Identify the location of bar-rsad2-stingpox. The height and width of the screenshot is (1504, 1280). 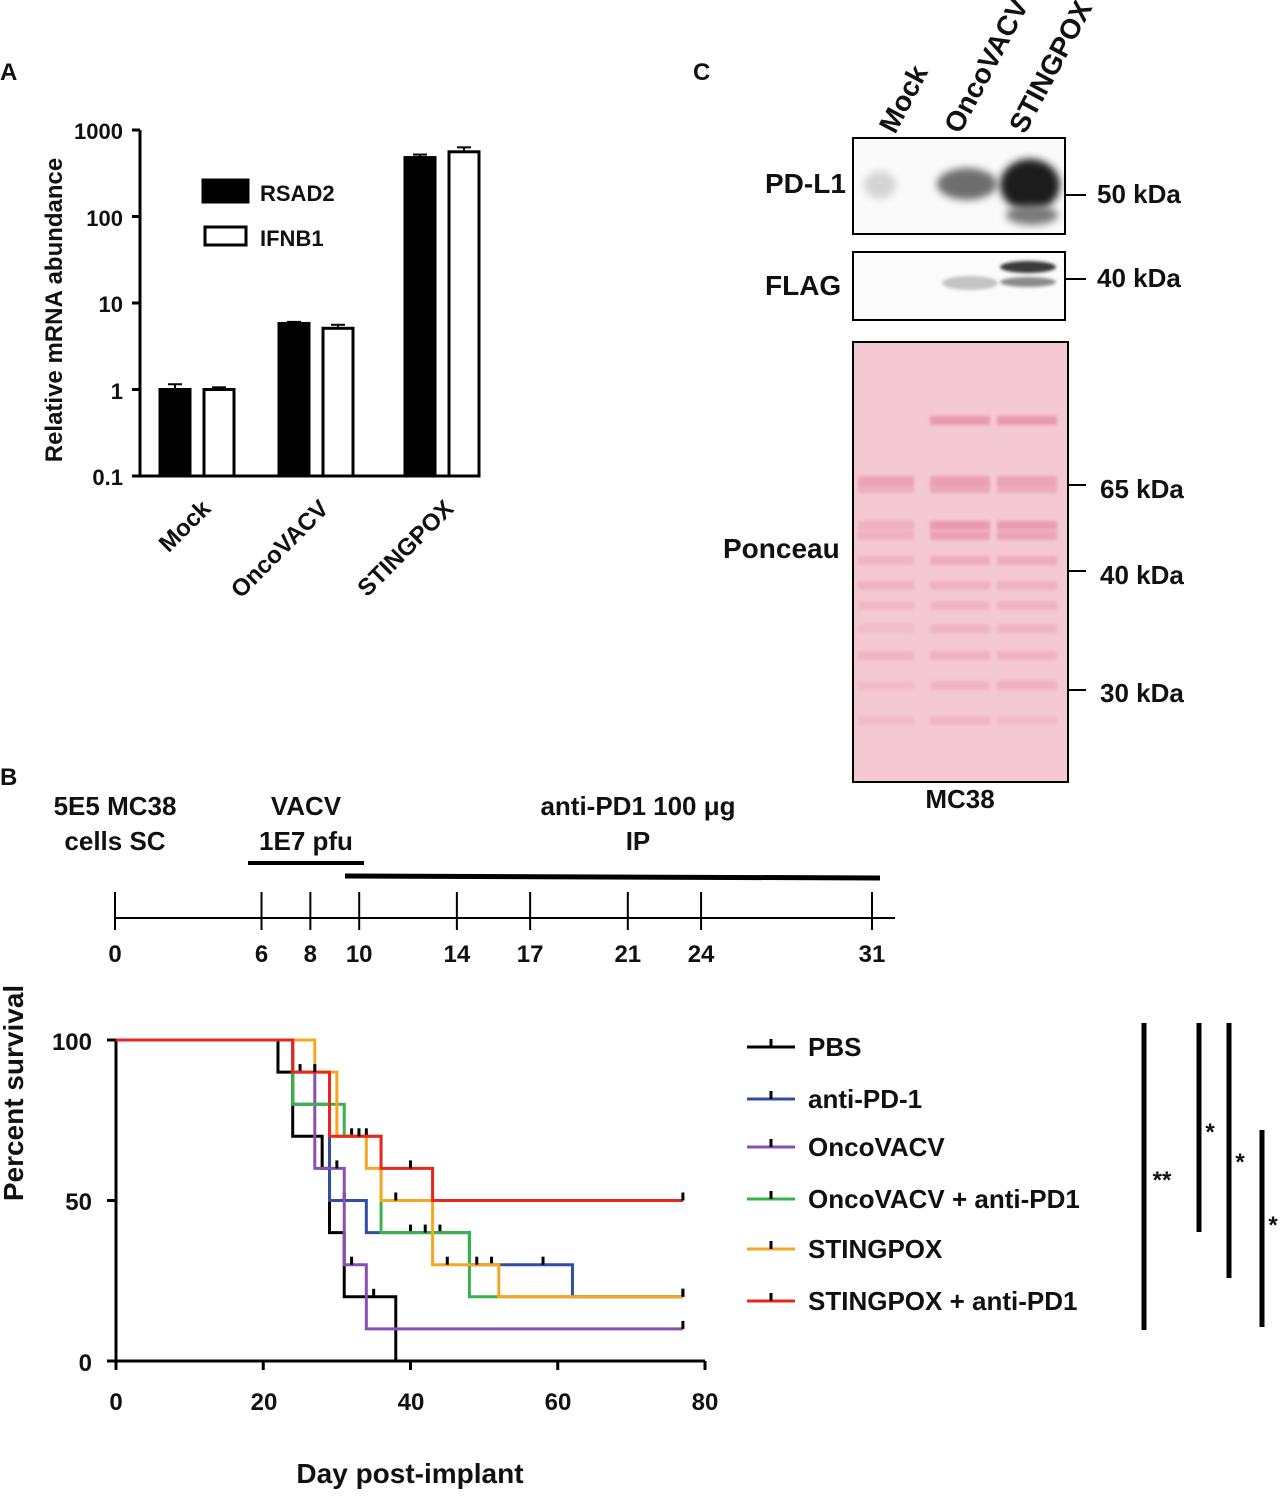
(420, 317).